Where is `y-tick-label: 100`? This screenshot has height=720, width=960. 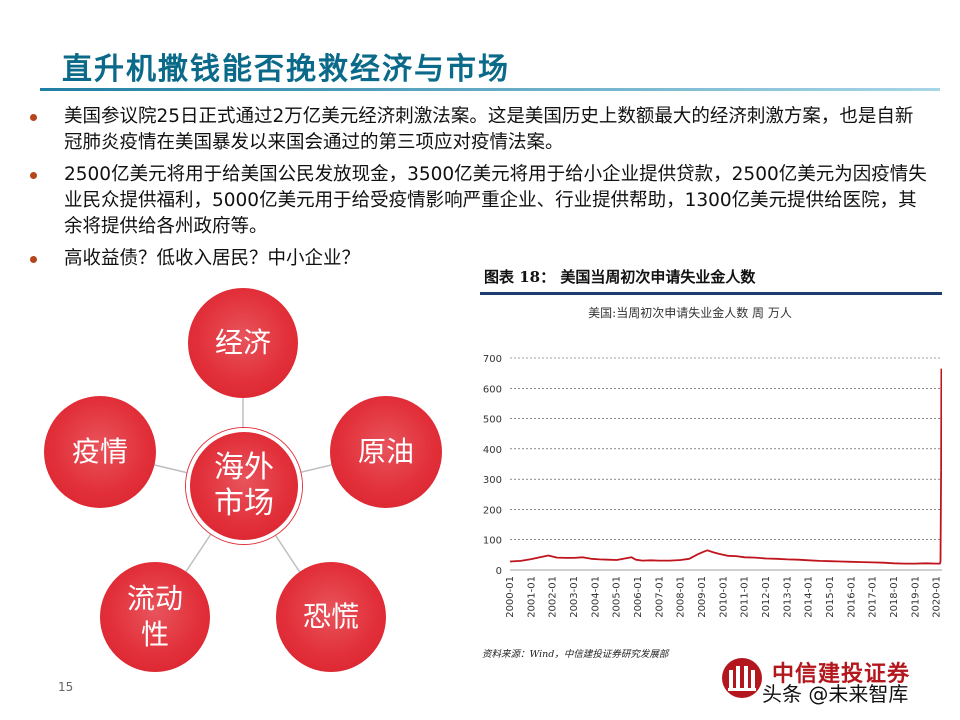 y-tick-label: 100 is located at coordinates (492, 541).